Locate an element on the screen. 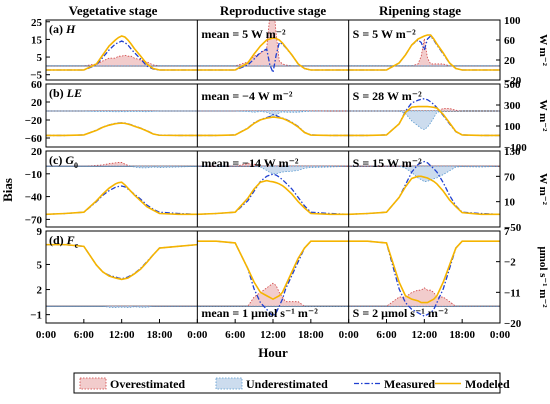 This screenshot has width=550, height=404. legend-label-modeled: Modeled is located at coordinates (487, 384).